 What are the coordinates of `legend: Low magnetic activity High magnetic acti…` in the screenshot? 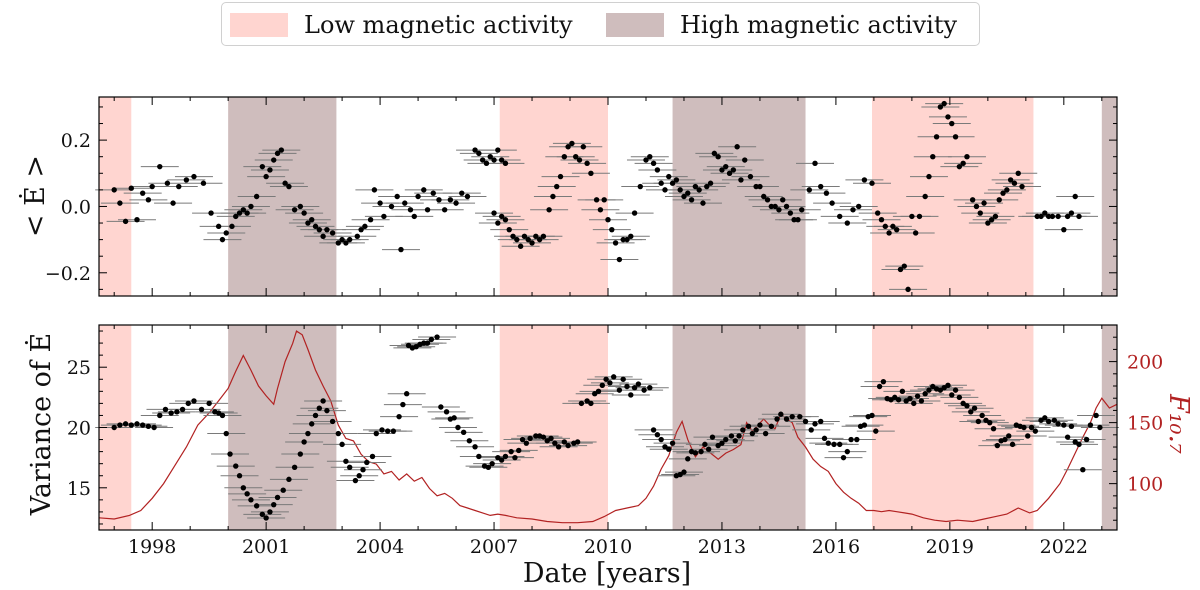 It's located at (600, 24).